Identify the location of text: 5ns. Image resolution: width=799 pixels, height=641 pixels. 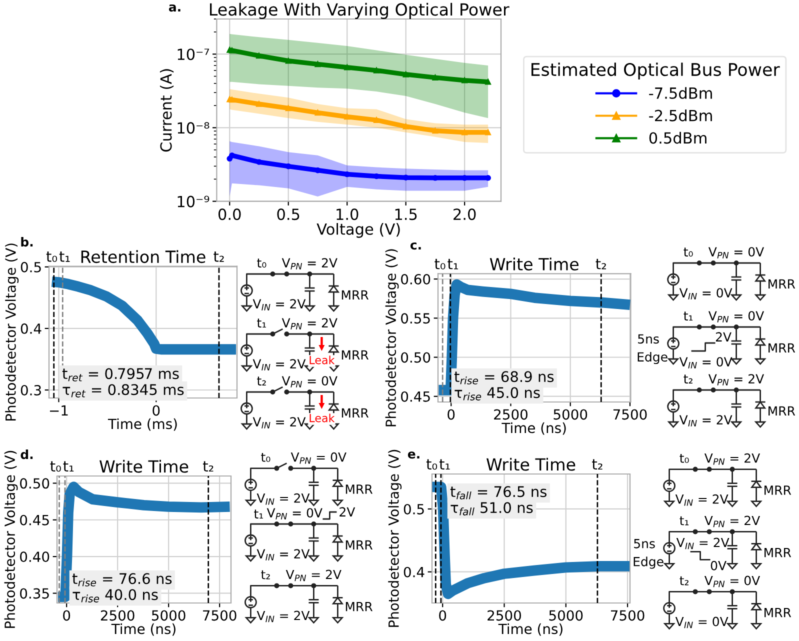
(648, 339).